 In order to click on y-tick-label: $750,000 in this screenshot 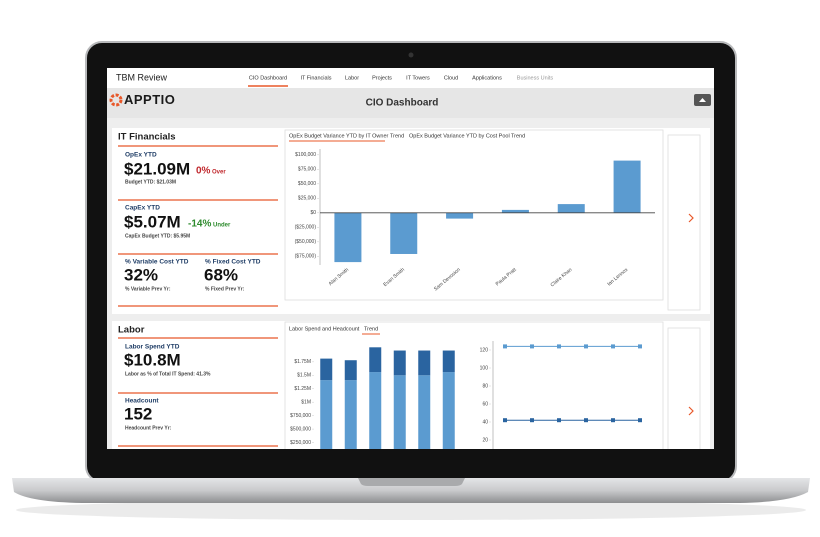, I will do `click(300, 416)`.